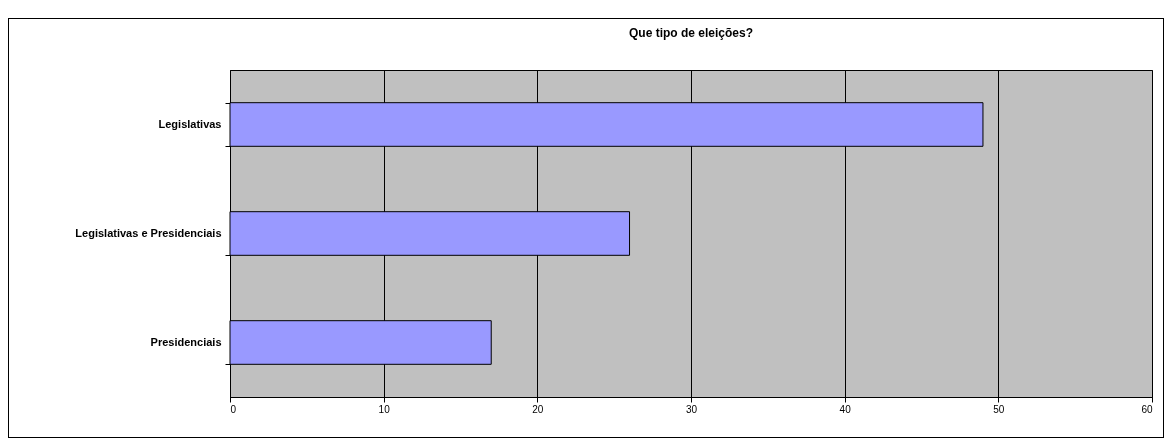  What do you see at coordinates (186, 342) in the screenshot?
I see `y-tick-label: Presidenciais` at bounding box center [186, 342].